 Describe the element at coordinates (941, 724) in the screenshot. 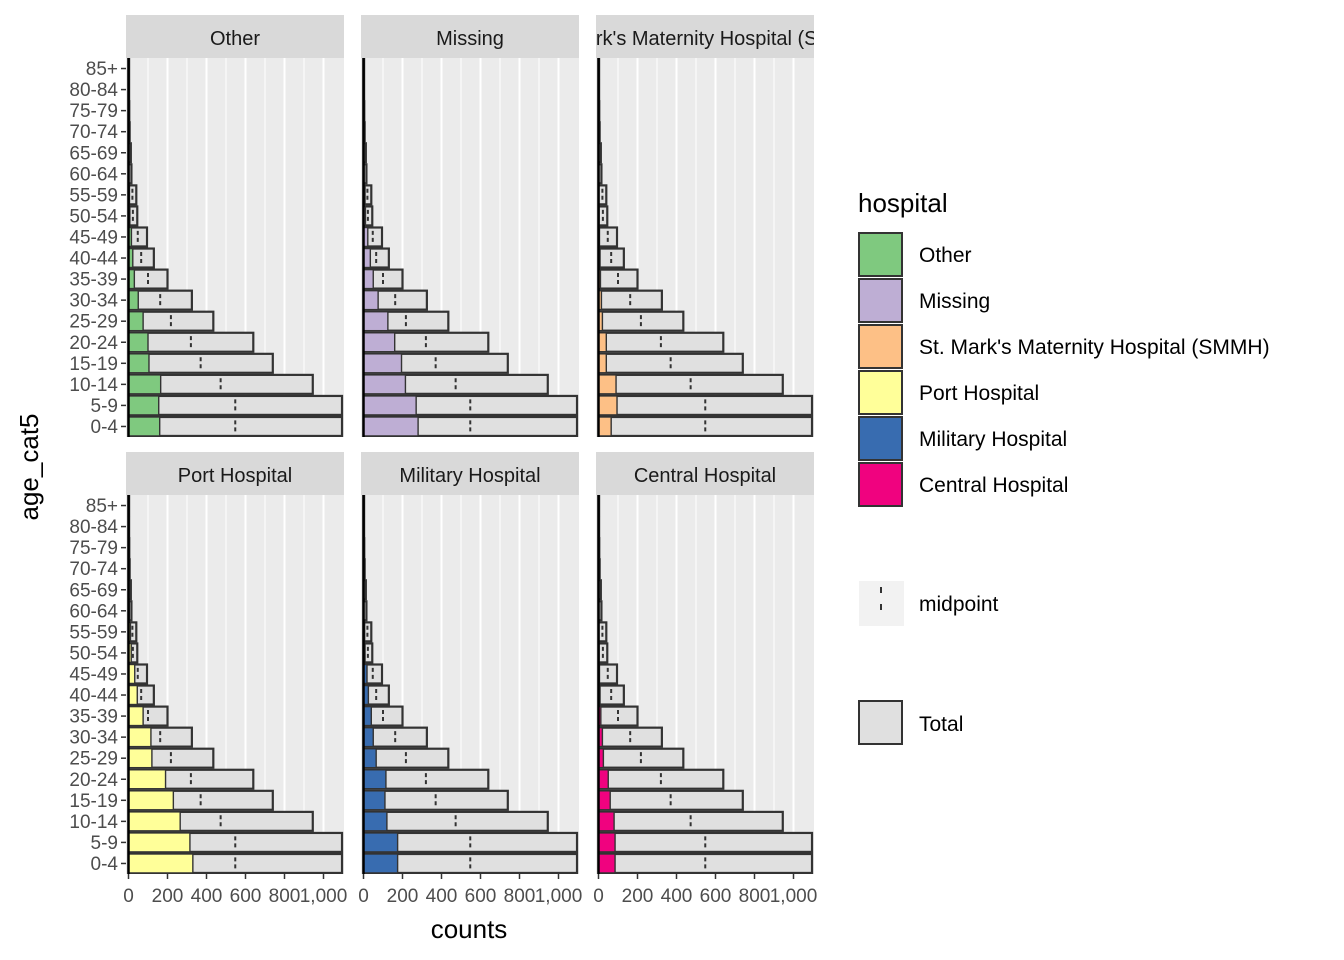

I see `total-key-label: Total` at that location.